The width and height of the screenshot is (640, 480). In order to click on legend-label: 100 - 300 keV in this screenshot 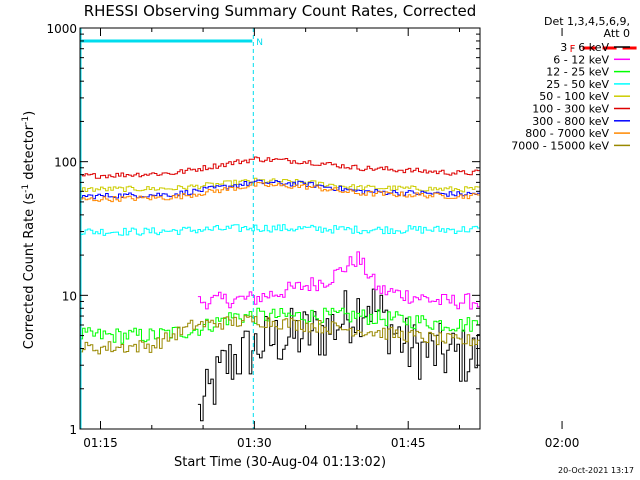, I will do `click(570, 109)`.